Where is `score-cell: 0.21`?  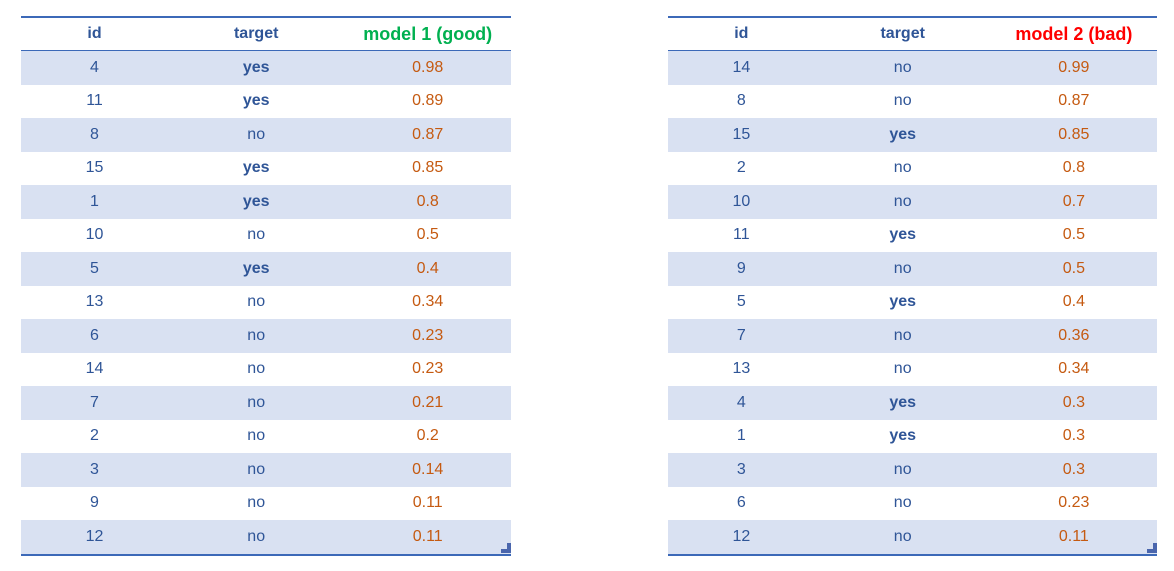
score-cell: 0.21 is located at coordinates (427, 403).